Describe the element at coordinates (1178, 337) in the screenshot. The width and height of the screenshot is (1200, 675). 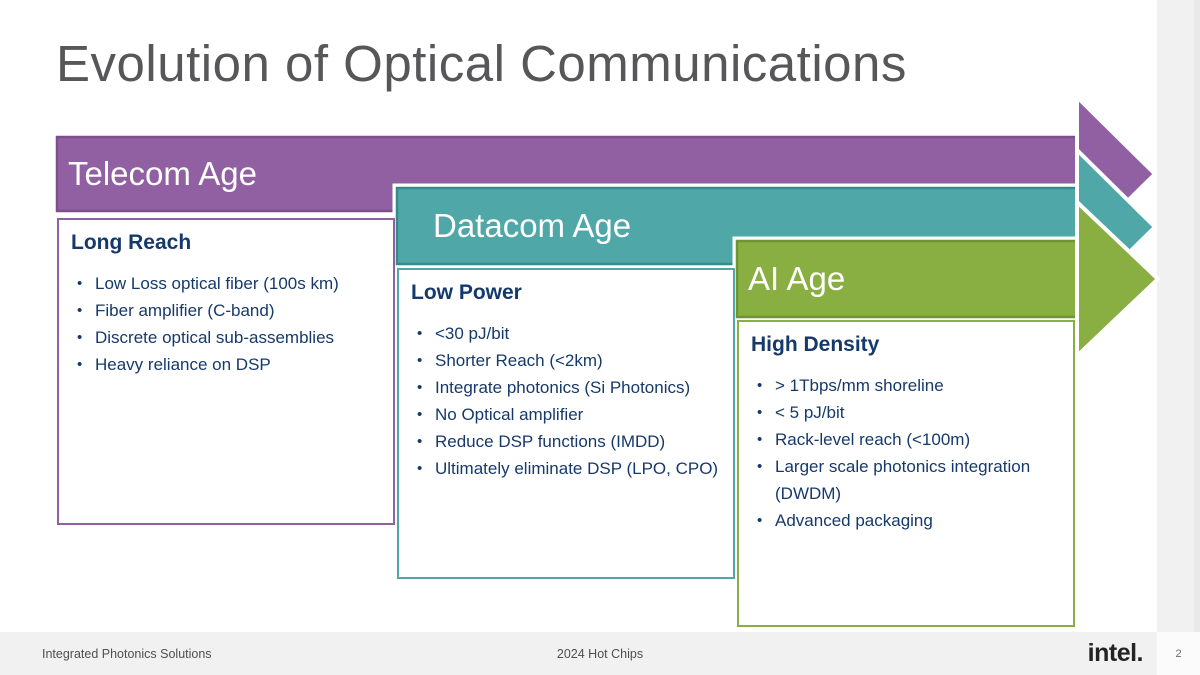
I see `right-gutter` at that location.